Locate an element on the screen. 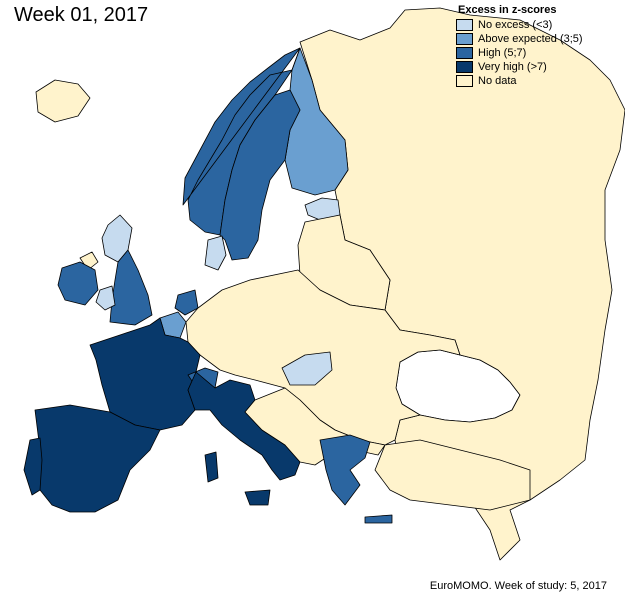 Image resolution: width=625 pixels, height=600 pixels. country-wales is located at coordinates (105, 298).